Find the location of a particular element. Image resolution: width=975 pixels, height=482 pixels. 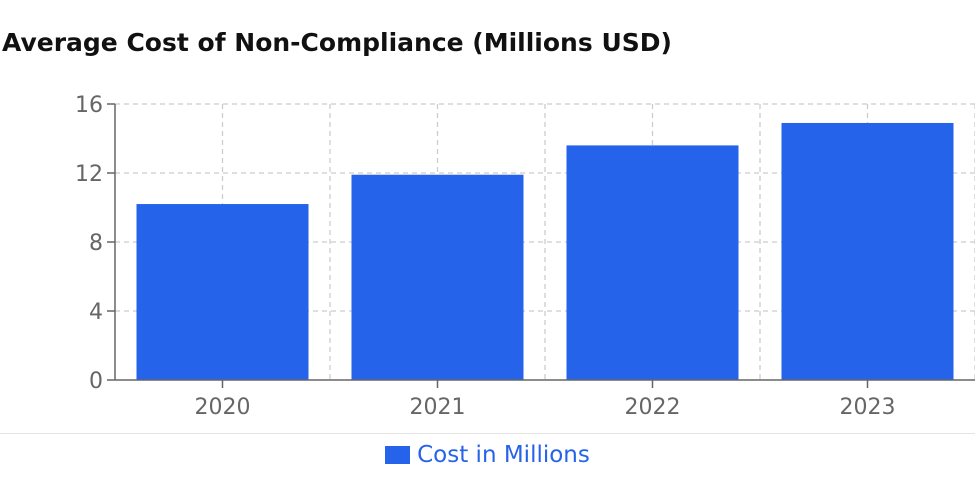

legend-item-cost: Cost in Millions is located at coordinates (487, 455).